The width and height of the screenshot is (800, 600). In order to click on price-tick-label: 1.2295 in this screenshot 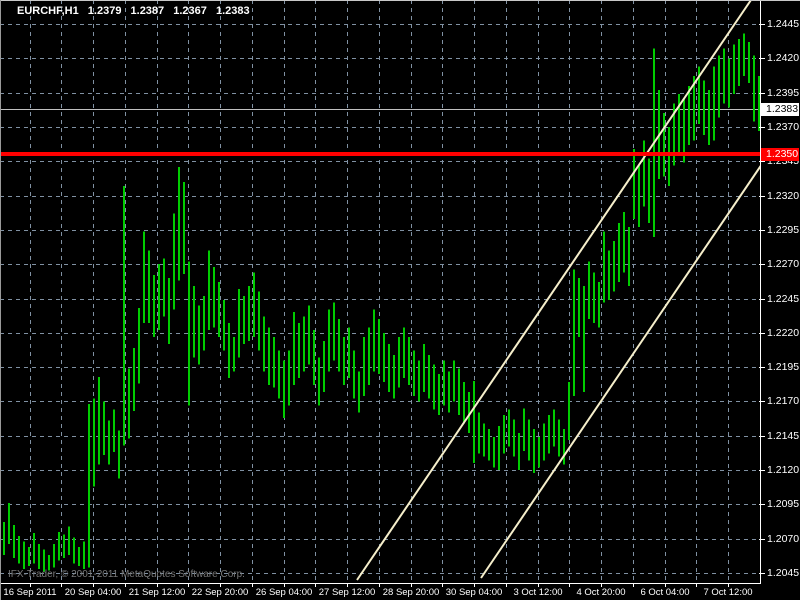, I will do `click(783, 230)`.